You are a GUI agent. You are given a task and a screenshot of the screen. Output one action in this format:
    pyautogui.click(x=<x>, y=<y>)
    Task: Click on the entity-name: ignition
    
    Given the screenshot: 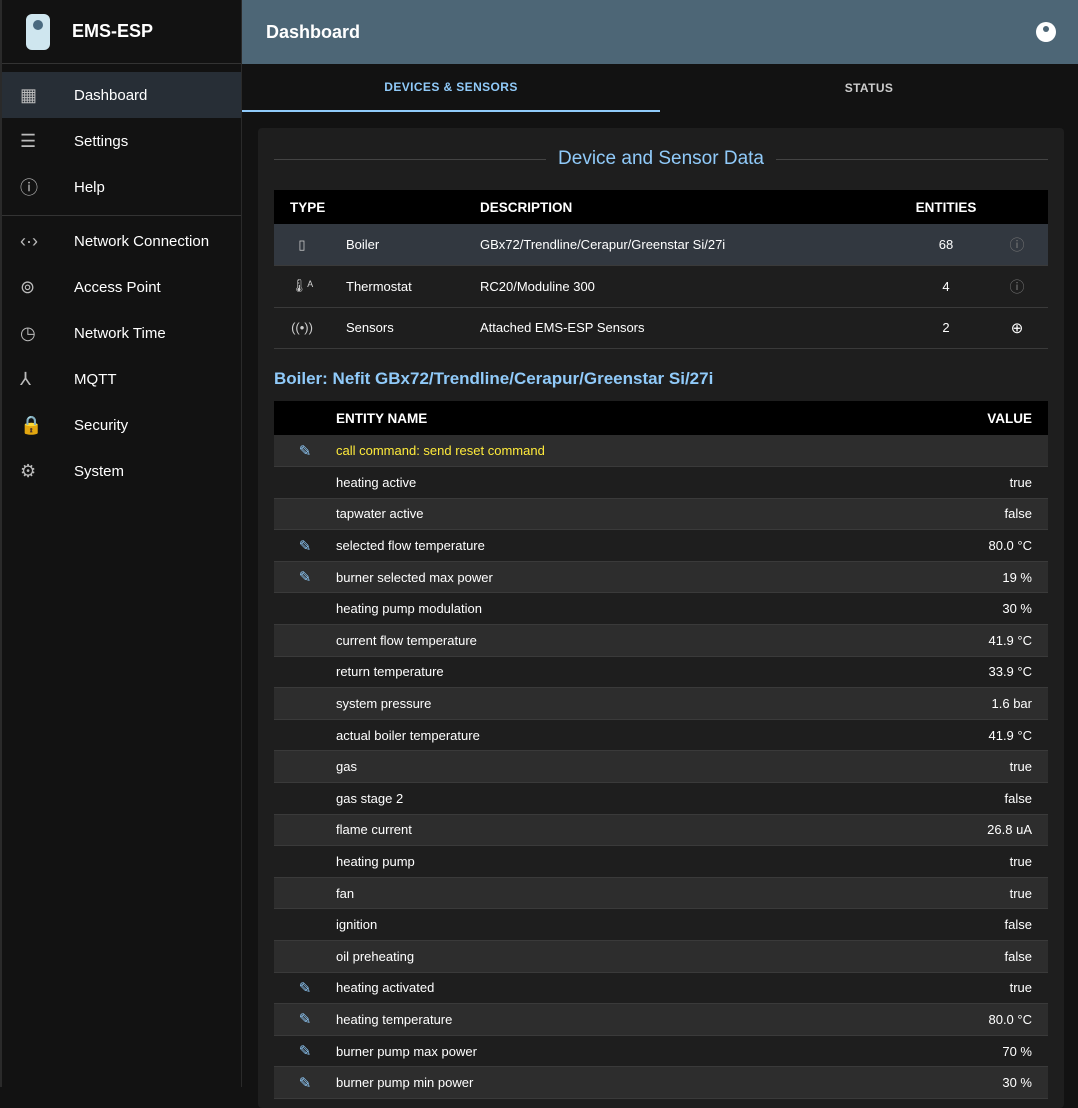 What is the action you would take?
    pyautogui.click(x=612, y=924)
    